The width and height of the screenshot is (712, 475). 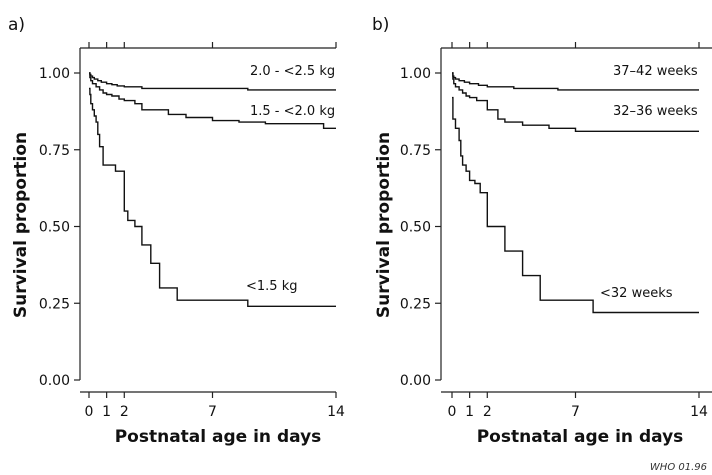 What do you see at coordinates (655, 111) in the screenshot?
I see `panel-b-series-label-1: 32–36 weeks` at bounding box center [655, 111].